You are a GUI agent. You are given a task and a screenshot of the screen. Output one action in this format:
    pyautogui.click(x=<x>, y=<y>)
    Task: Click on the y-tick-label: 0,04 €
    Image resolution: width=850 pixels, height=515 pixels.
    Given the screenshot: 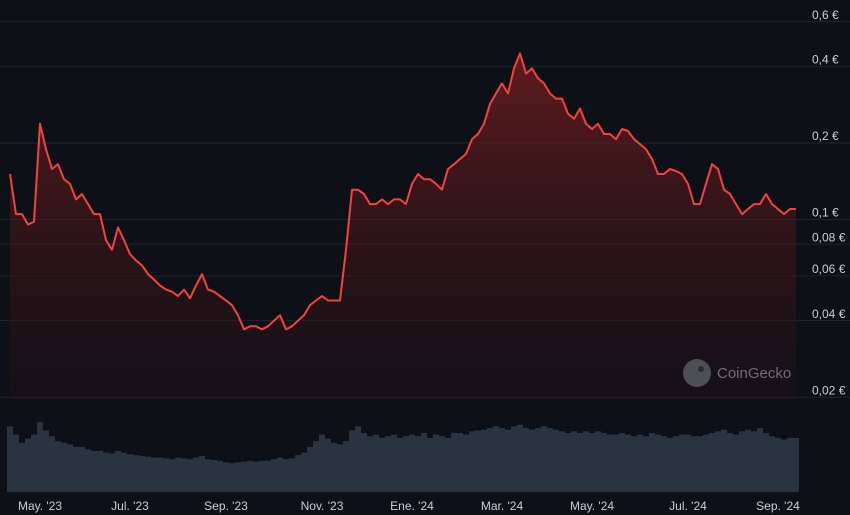 What is the action you would take?
    pyautogui.click(x=829, y=314)
    